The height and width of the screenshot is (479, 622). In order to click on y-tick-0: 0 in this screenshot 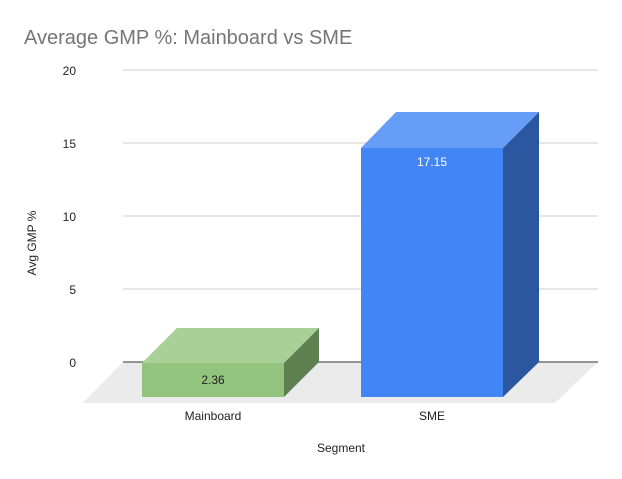, I will do `click(72, 363)`.